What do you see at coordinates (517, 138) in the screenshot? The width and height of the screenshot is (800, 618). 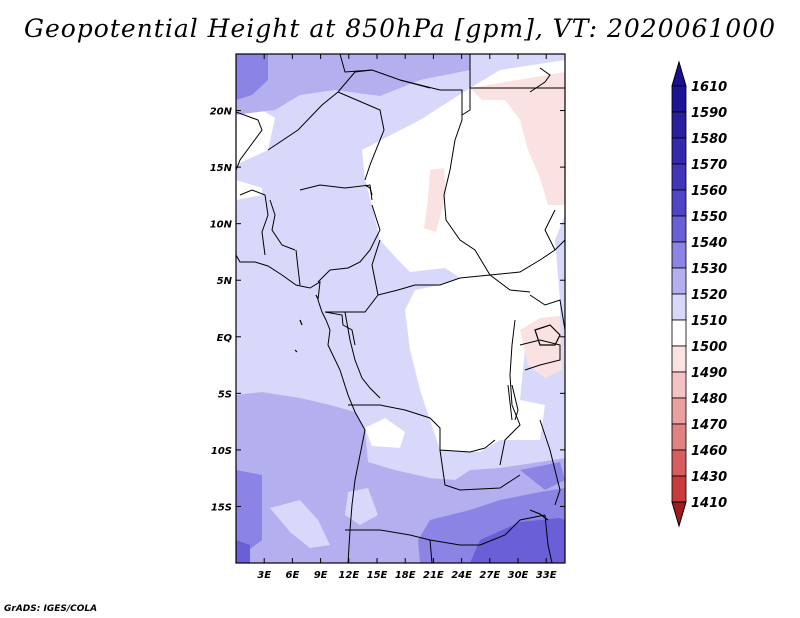 I see `field-area-1500-north` at bounding box center [517, 138].